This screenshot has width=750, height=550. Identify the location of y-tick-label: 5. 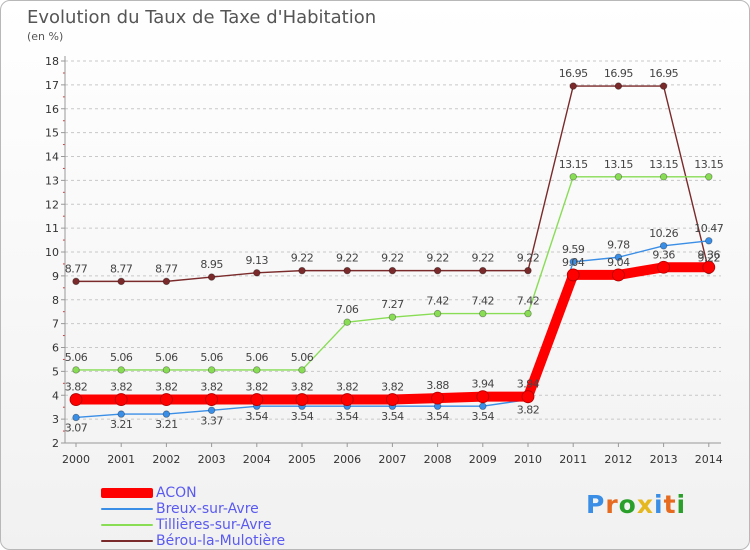
(55, 371).